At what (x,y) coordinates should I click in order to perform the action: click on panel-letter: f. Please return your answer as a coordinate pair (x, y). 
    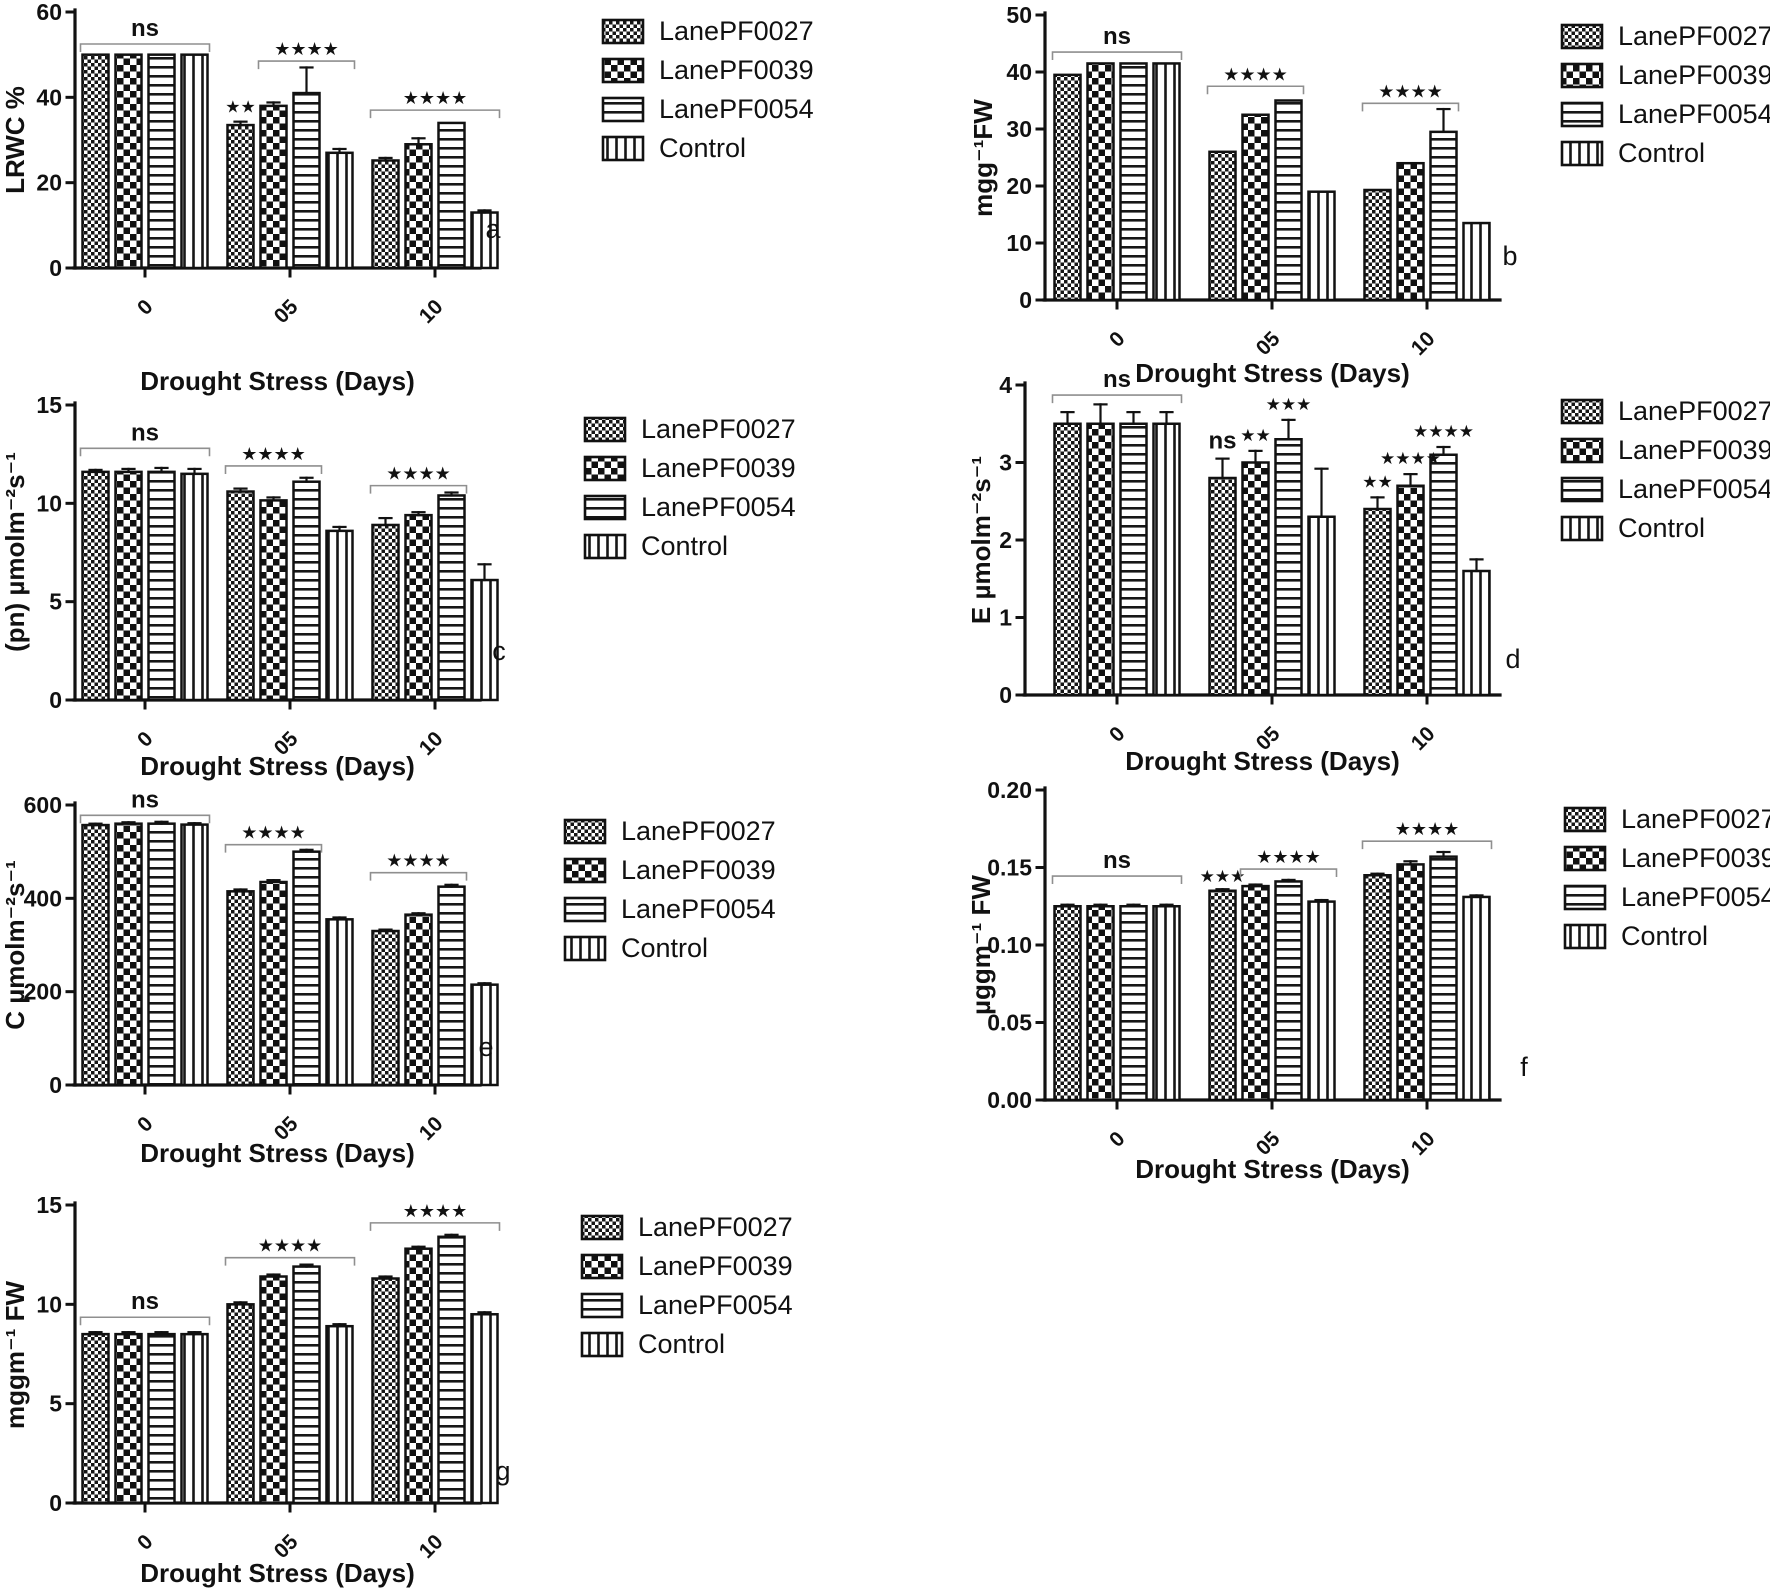
    Looking at the image, I should click on (1524, 1067).